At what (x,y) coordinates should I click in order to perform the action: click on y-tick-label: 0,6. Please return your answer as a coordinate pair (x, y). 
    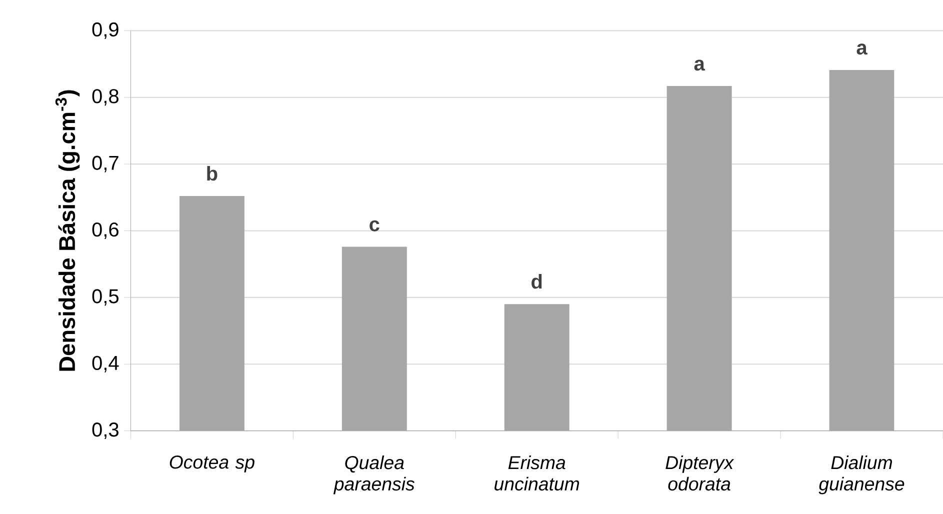
    Looking at the image, I should click on (105, 231).